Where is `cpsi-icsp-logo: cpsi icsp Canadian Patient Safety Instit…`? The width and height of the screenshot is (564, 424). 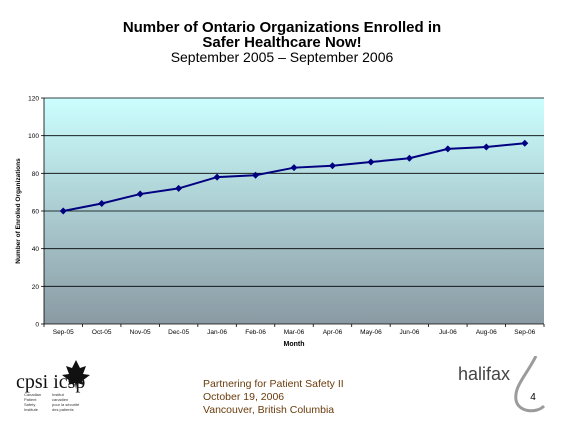
cpsi-icsp-logo: cpsi icsp Canadian Patient Safety Instit… is located at coordinates (53, 386).